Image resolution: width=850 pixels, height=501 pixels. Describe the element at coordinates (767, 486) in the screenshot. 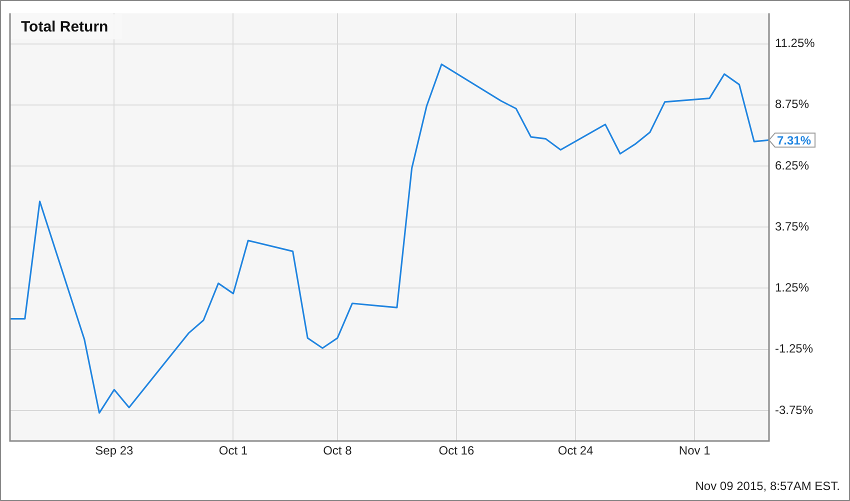

I see `text: Nov 09 2015, 8:57AM EST.` at that location.